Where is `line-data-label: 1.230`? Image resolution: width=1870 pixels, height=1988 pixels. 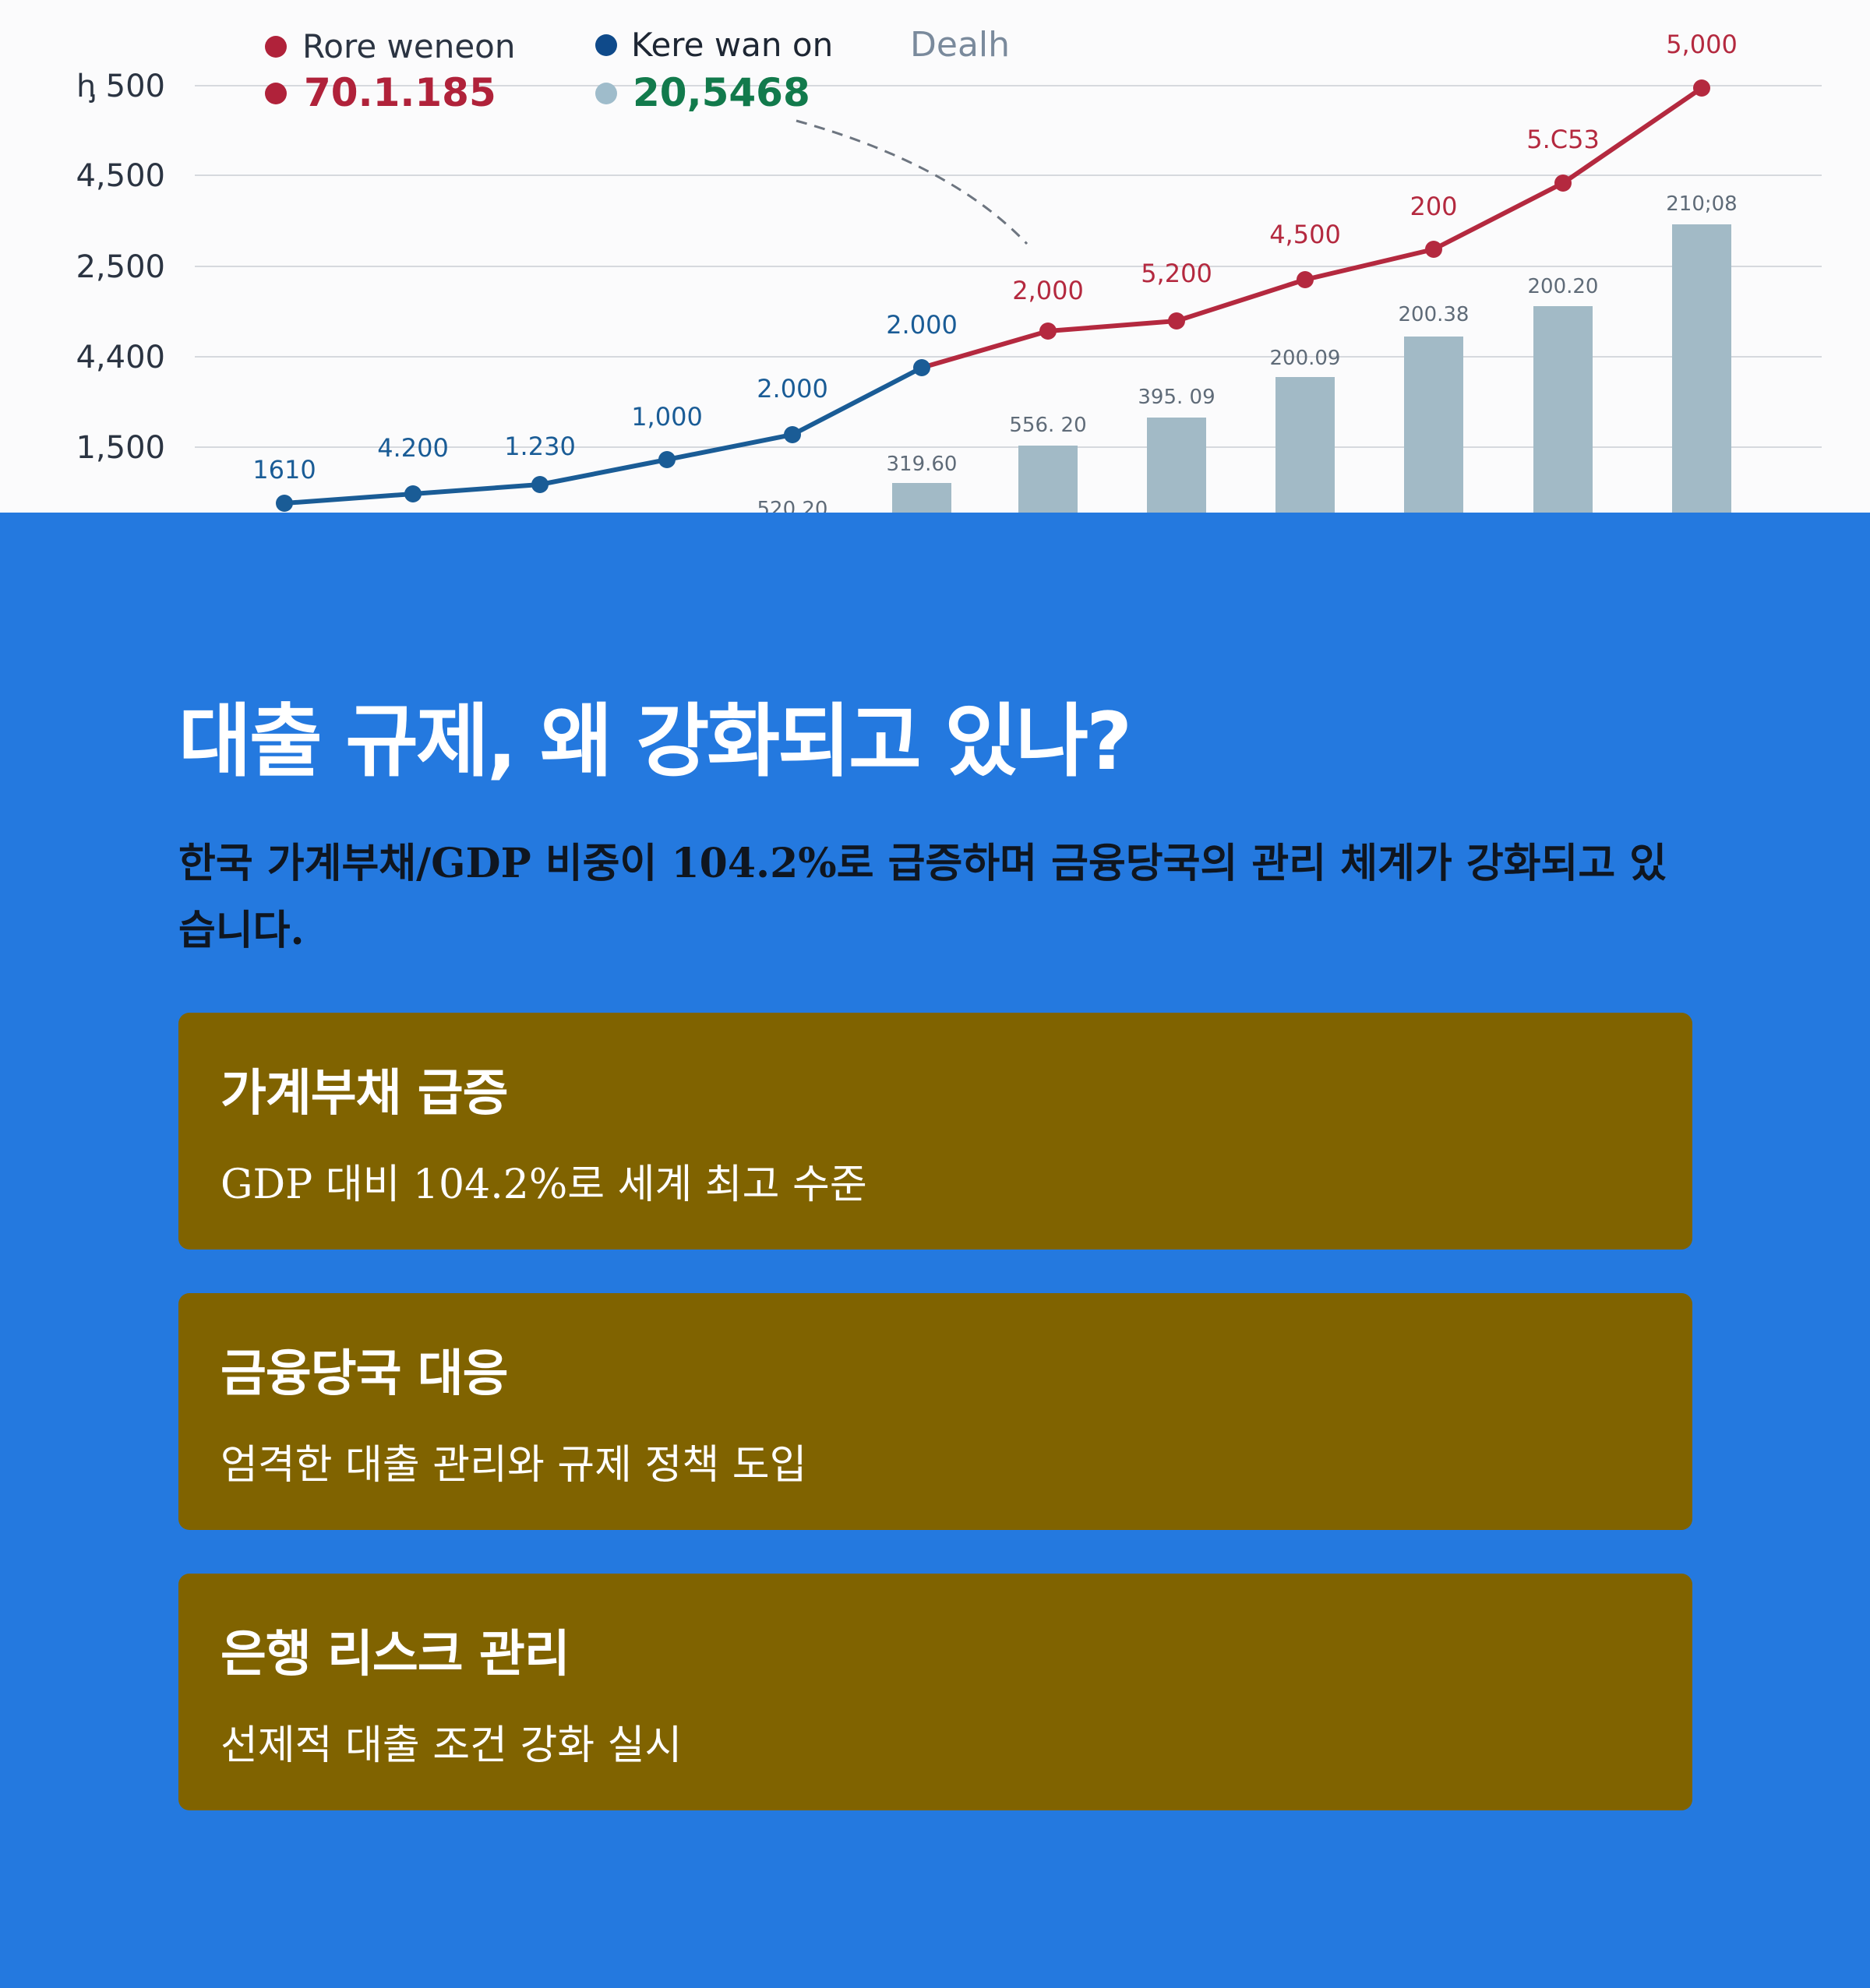 line-data-label: 1.230 is located at coordinates (540, 447).